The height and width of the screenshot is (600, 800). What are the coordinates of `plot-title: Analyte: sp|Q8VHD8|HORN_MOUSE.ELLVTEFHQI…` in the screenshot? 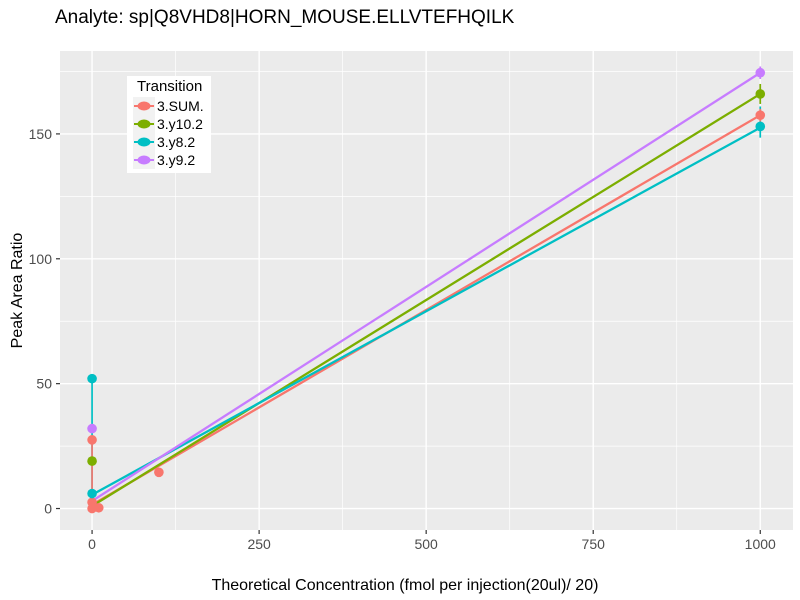 It's located at (285, 17).